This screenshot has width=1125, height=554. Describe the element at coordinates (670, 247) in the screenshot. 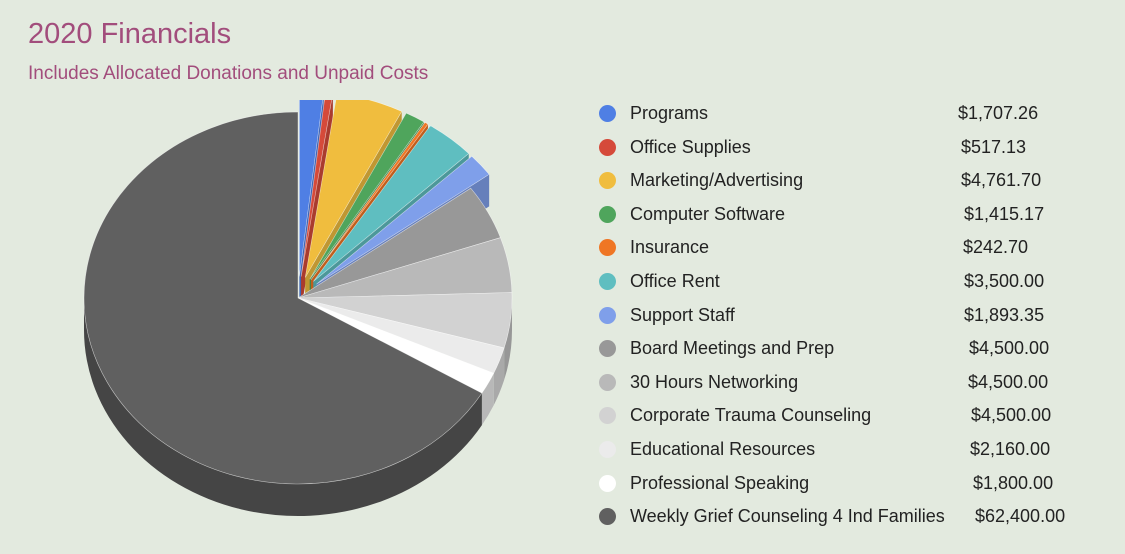

I see `legend-label: Insurance` at that location.